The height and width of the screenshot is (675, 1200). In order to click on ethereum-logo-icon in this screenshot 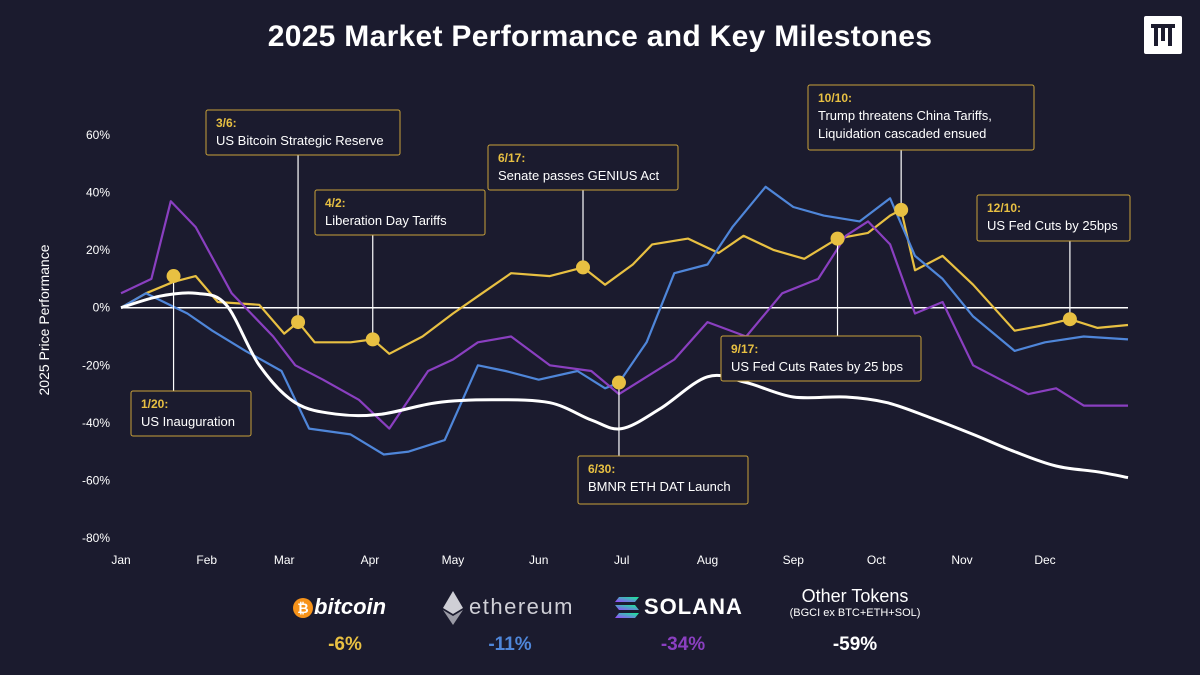, I will do `click(453, 608)`.